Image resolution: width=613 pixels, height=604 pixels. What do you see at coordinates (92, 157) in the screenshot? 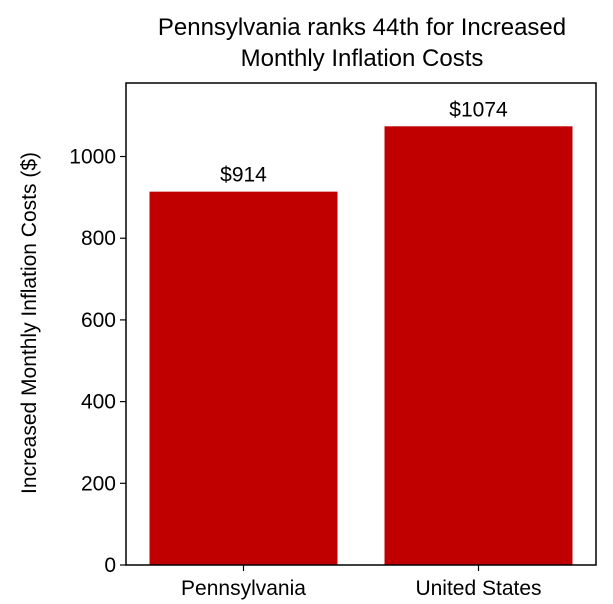
I see `y-tick-label: 1000` at bounding box center [92, 157].